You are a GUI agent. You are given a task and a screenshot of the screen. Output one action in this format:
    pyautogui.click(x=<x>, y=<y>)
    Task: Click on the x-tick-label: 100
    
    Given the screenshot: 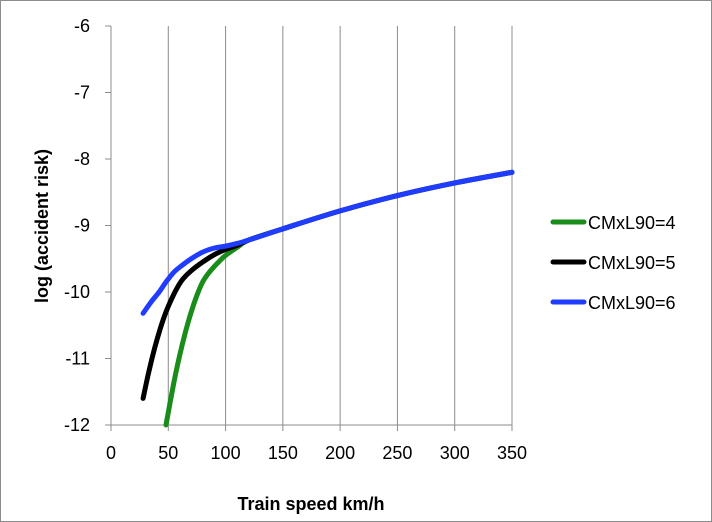 What is the action you would take?
    pyautogui.click(x=226, y=453)
    